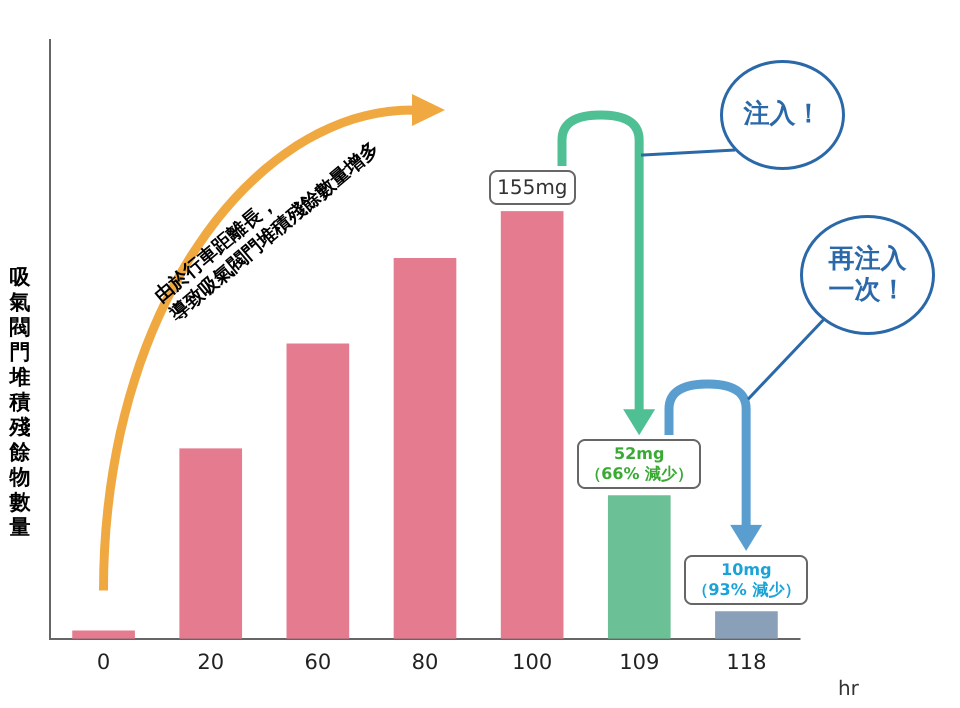 This screenshot has height=708, width=960. I want to click on data-label: 10mg, so click(746, 570).